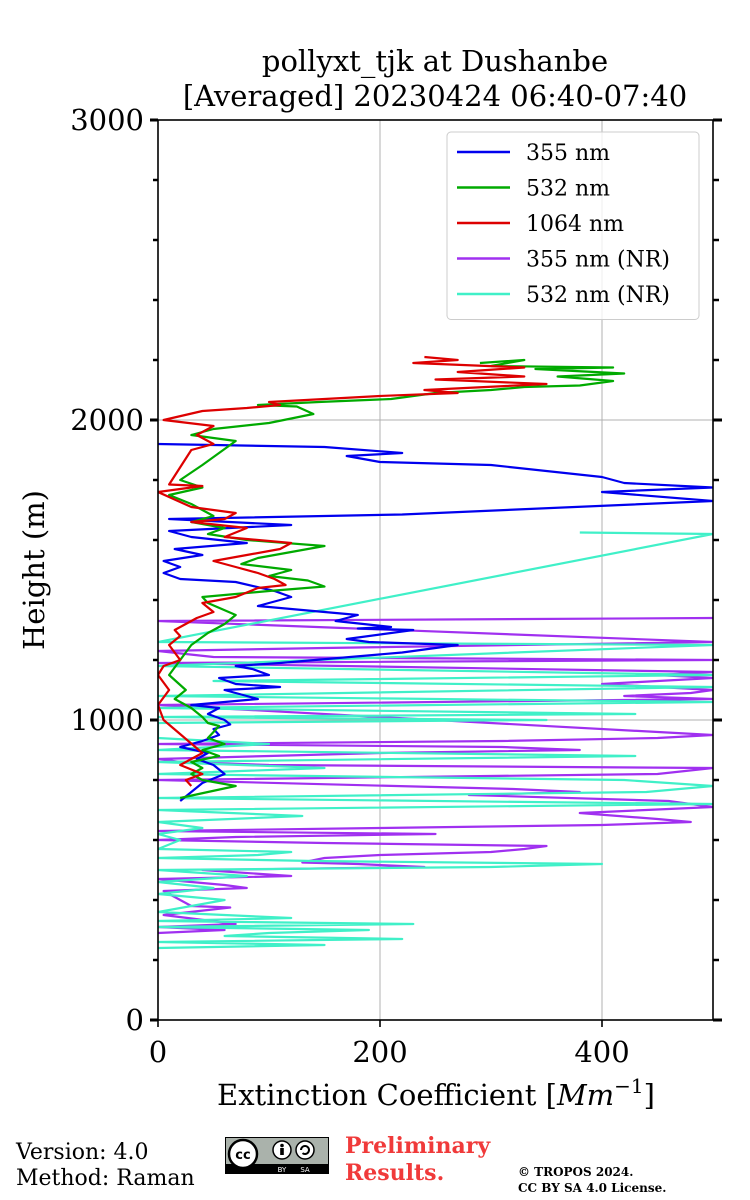 The height and width of the screenshot is (1200, 750). I want to click on x-tick-label: 200, so click(379, 1052).